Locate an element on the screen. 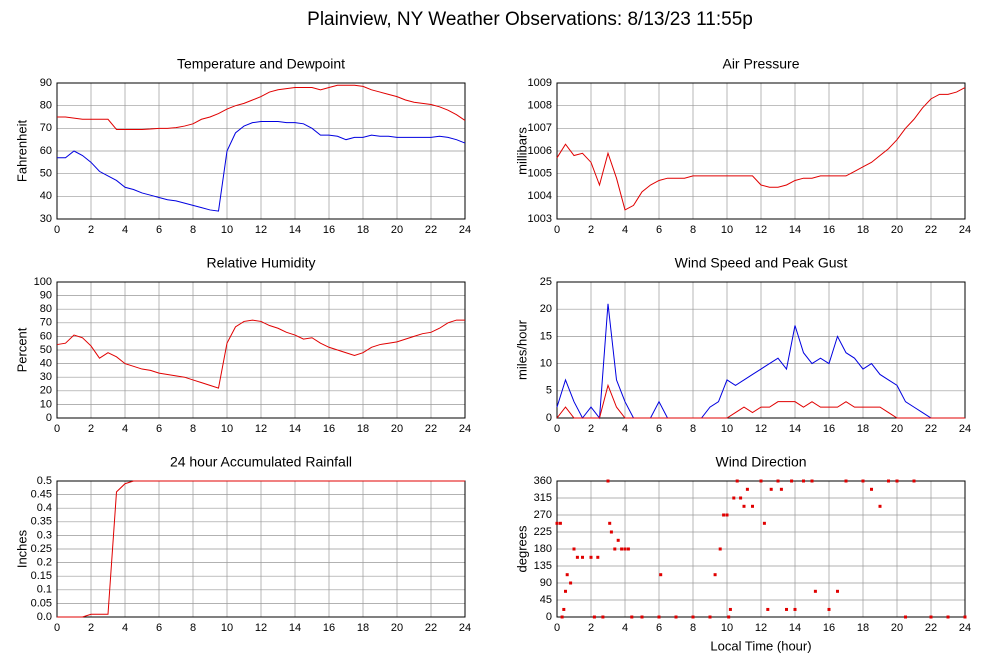 This screenshot has width=1000, height=660. y-tick-label: 60 is located at coordinates (46, 336).